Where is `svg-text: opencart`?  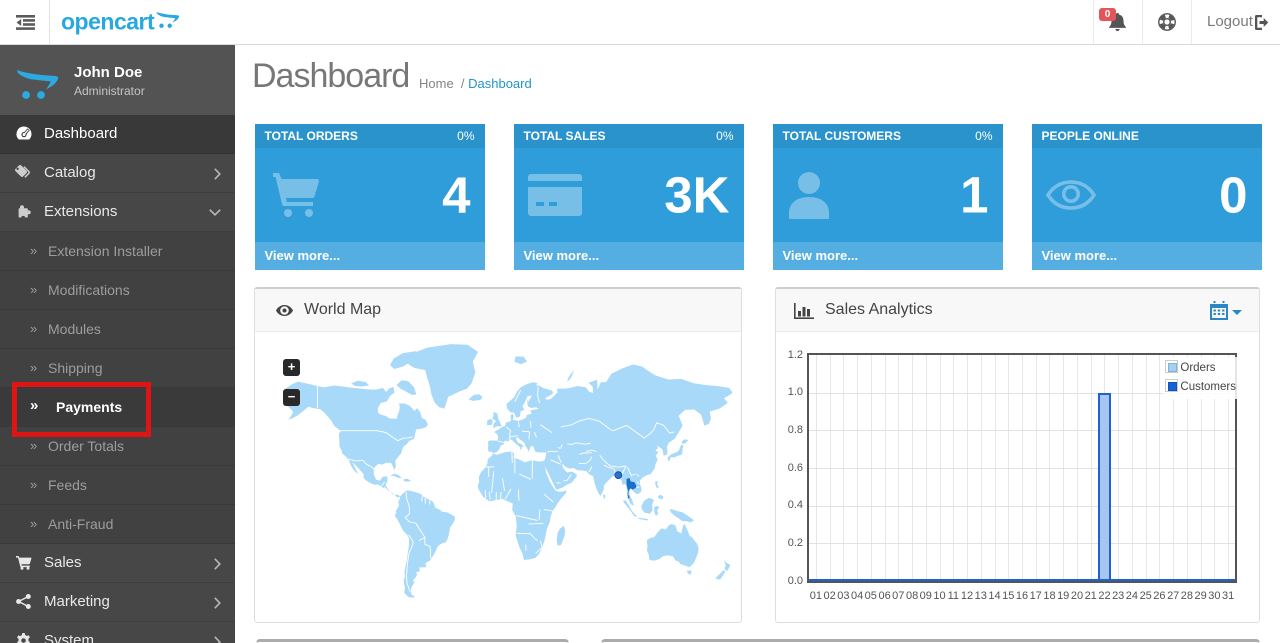
svg-text: opencart is located at coordinates (108, 22).